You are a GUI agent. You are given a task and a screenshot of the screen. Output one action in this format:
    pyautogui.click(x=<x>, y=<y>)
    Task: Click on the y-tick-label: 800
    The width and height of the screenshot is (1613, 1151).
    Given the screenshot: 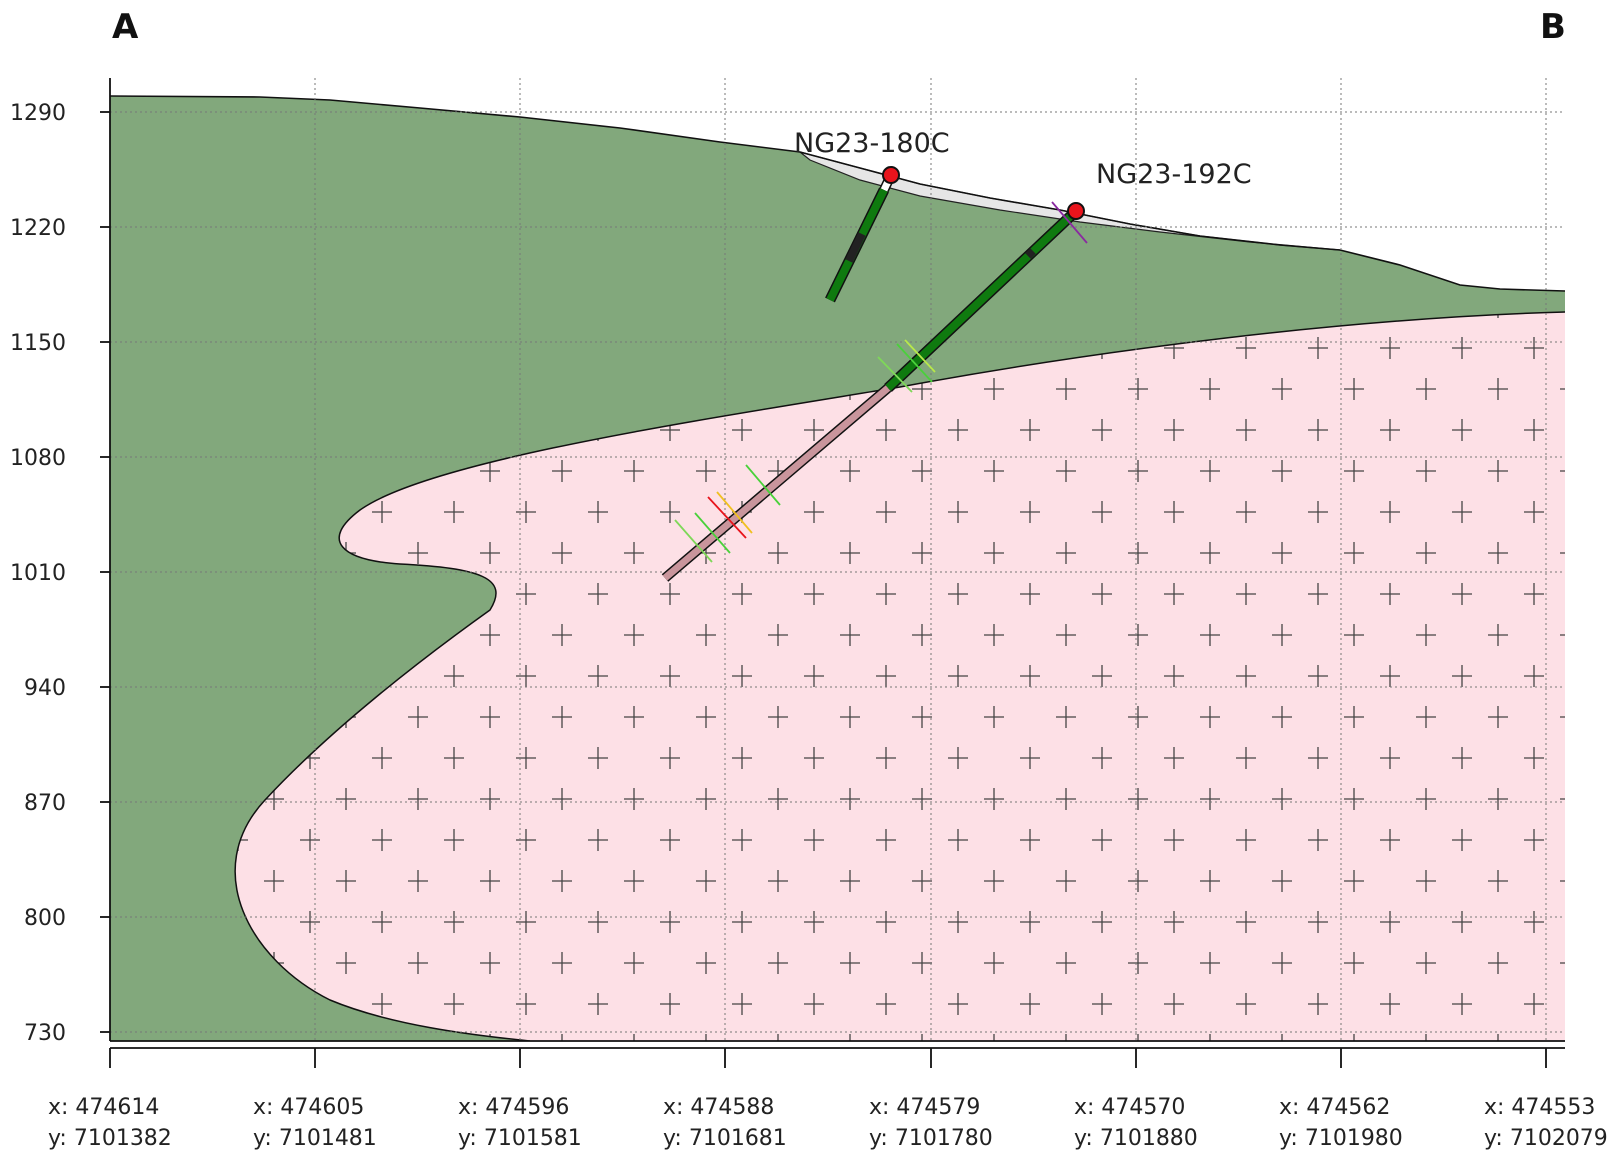 What is the action you would take?
    pyautogui.click(x=45, y=918)
    